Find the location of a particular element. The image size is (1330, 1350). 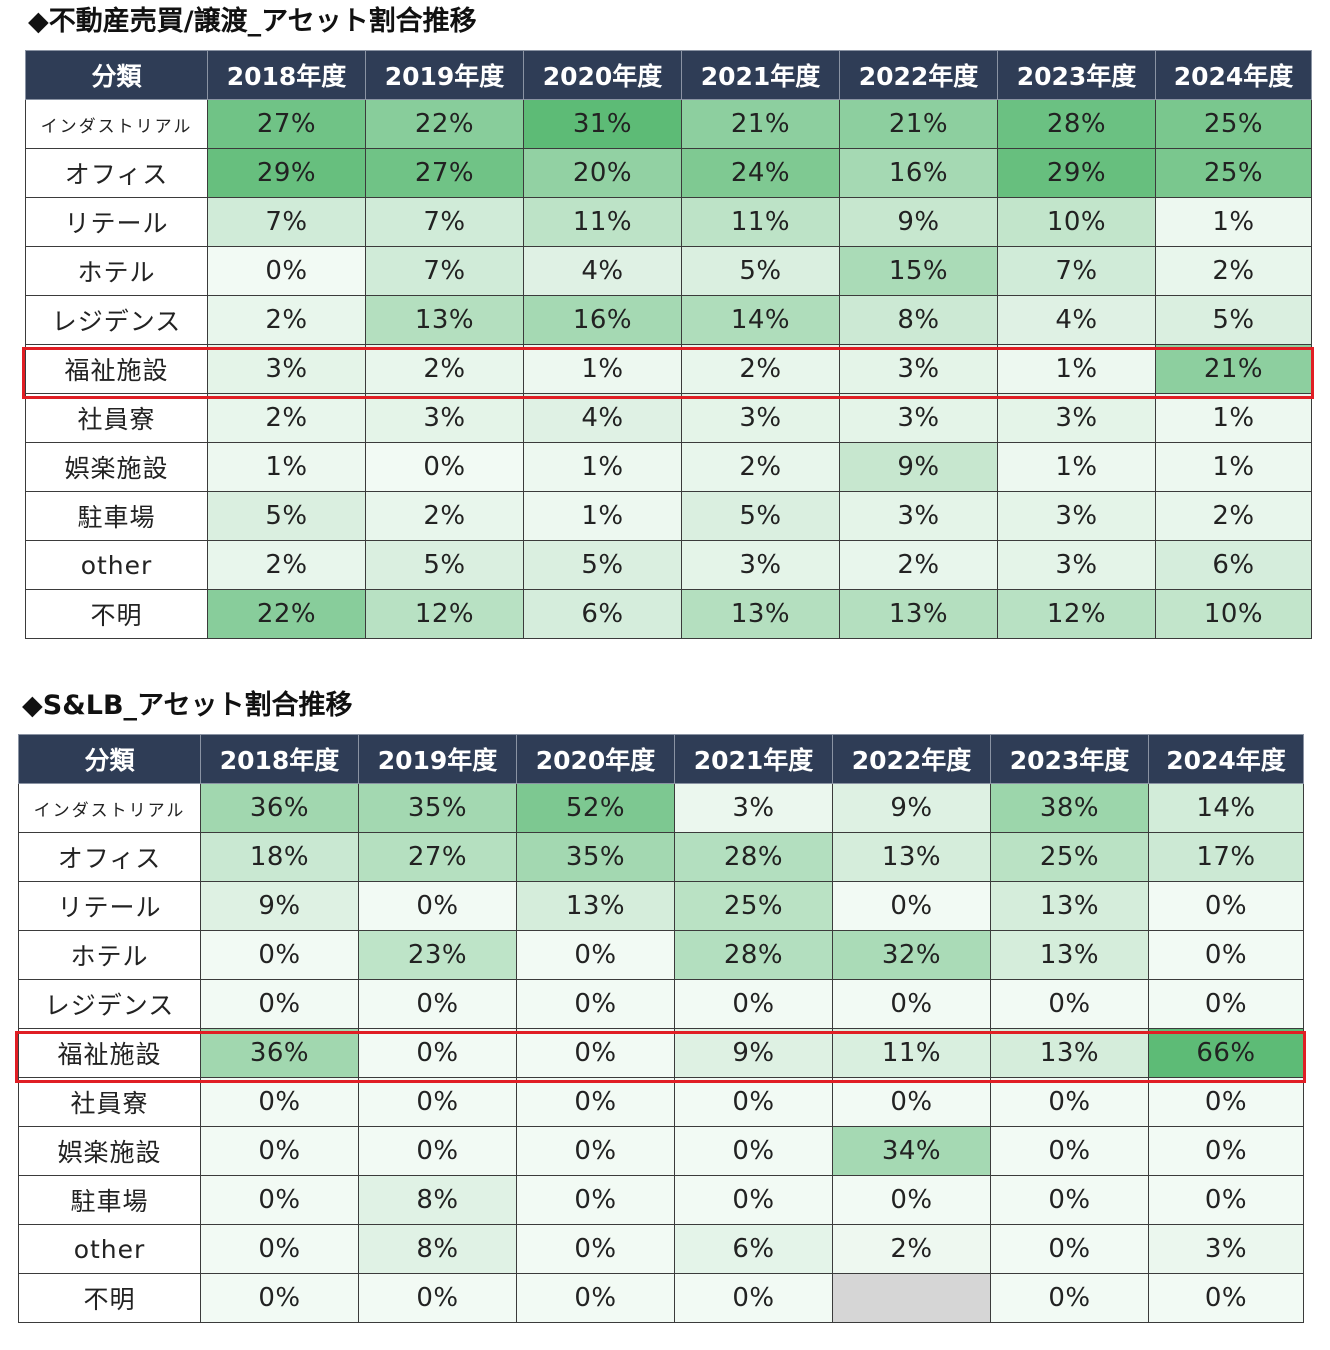

header-year: 2019年度 is located at coordinates (444, 75).